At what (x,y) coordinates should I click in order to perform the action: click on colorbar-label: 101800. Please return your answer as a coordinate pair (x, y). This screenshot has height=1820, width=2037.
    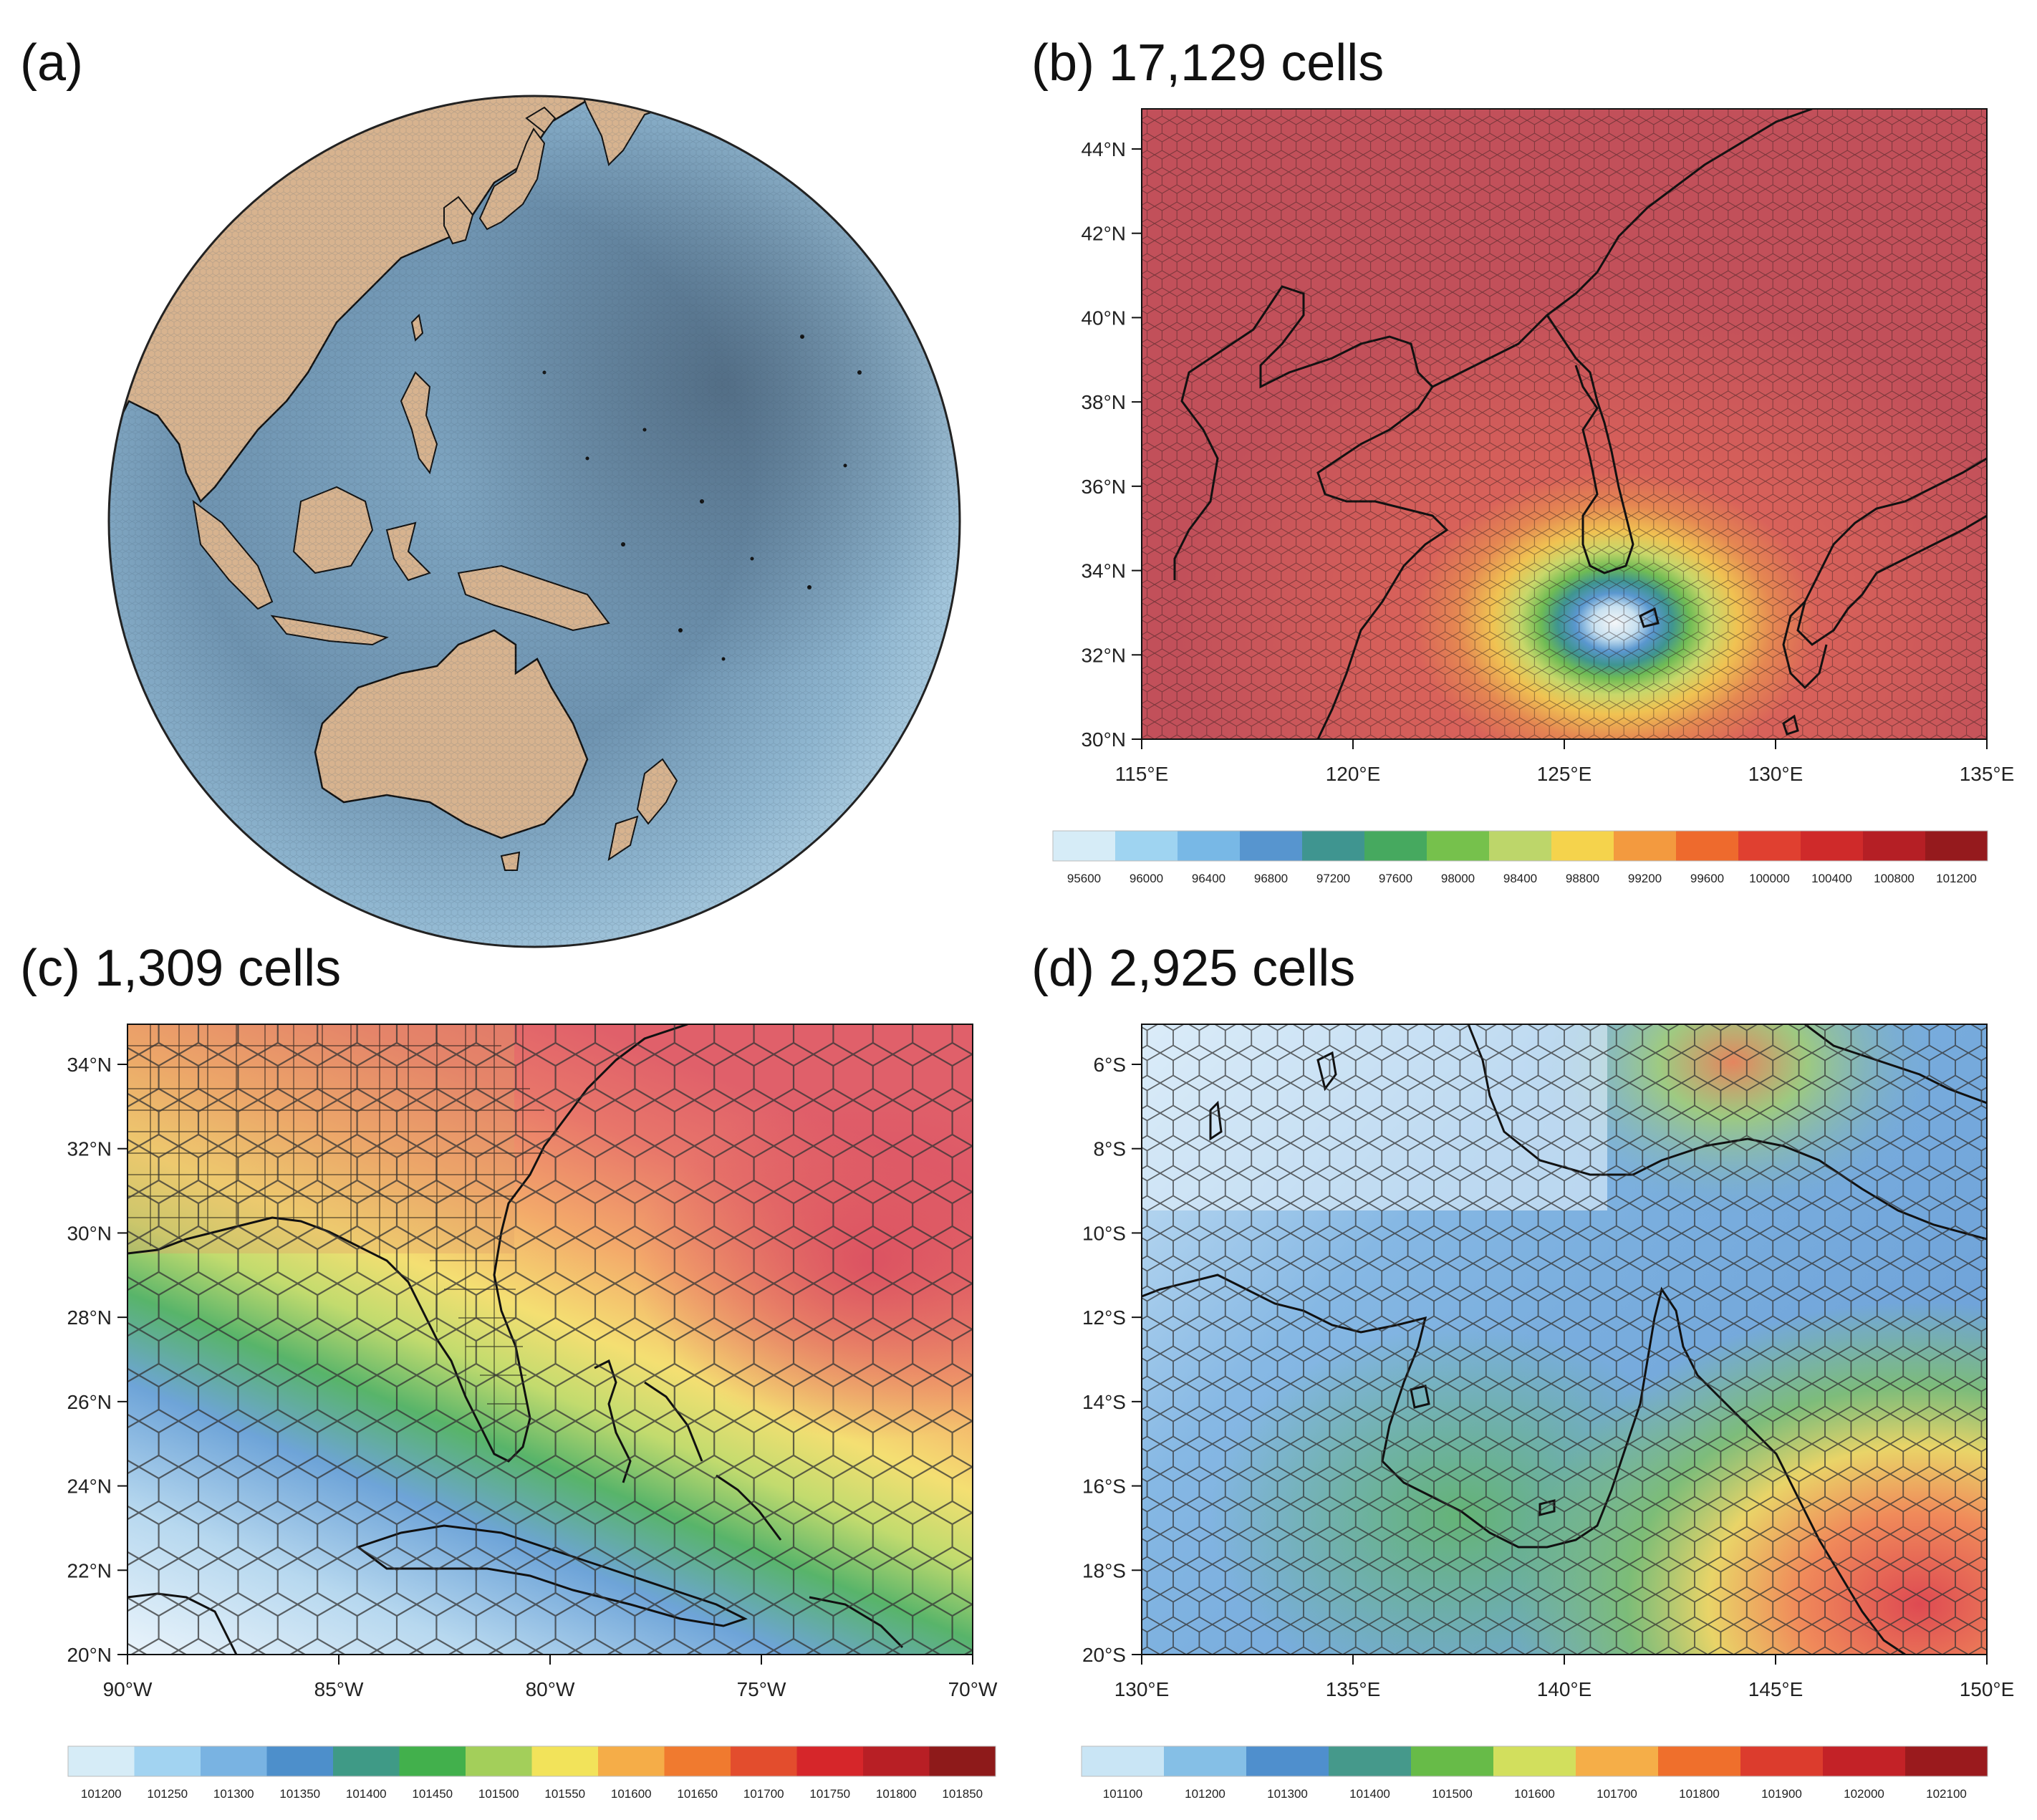
    Looking at the image, I should click on (896, 1794).